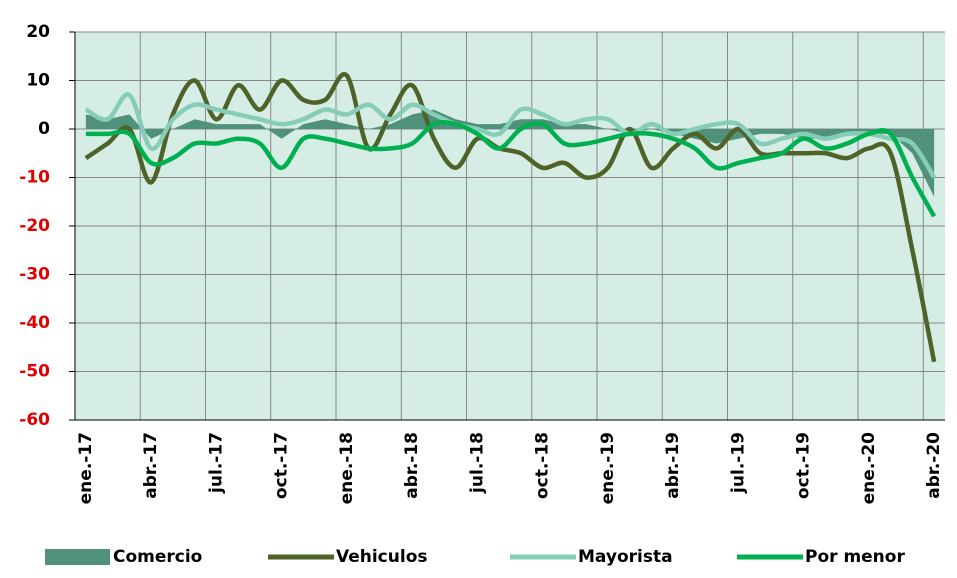  I want to click on legend-item: Comercio, so click(123, 557).